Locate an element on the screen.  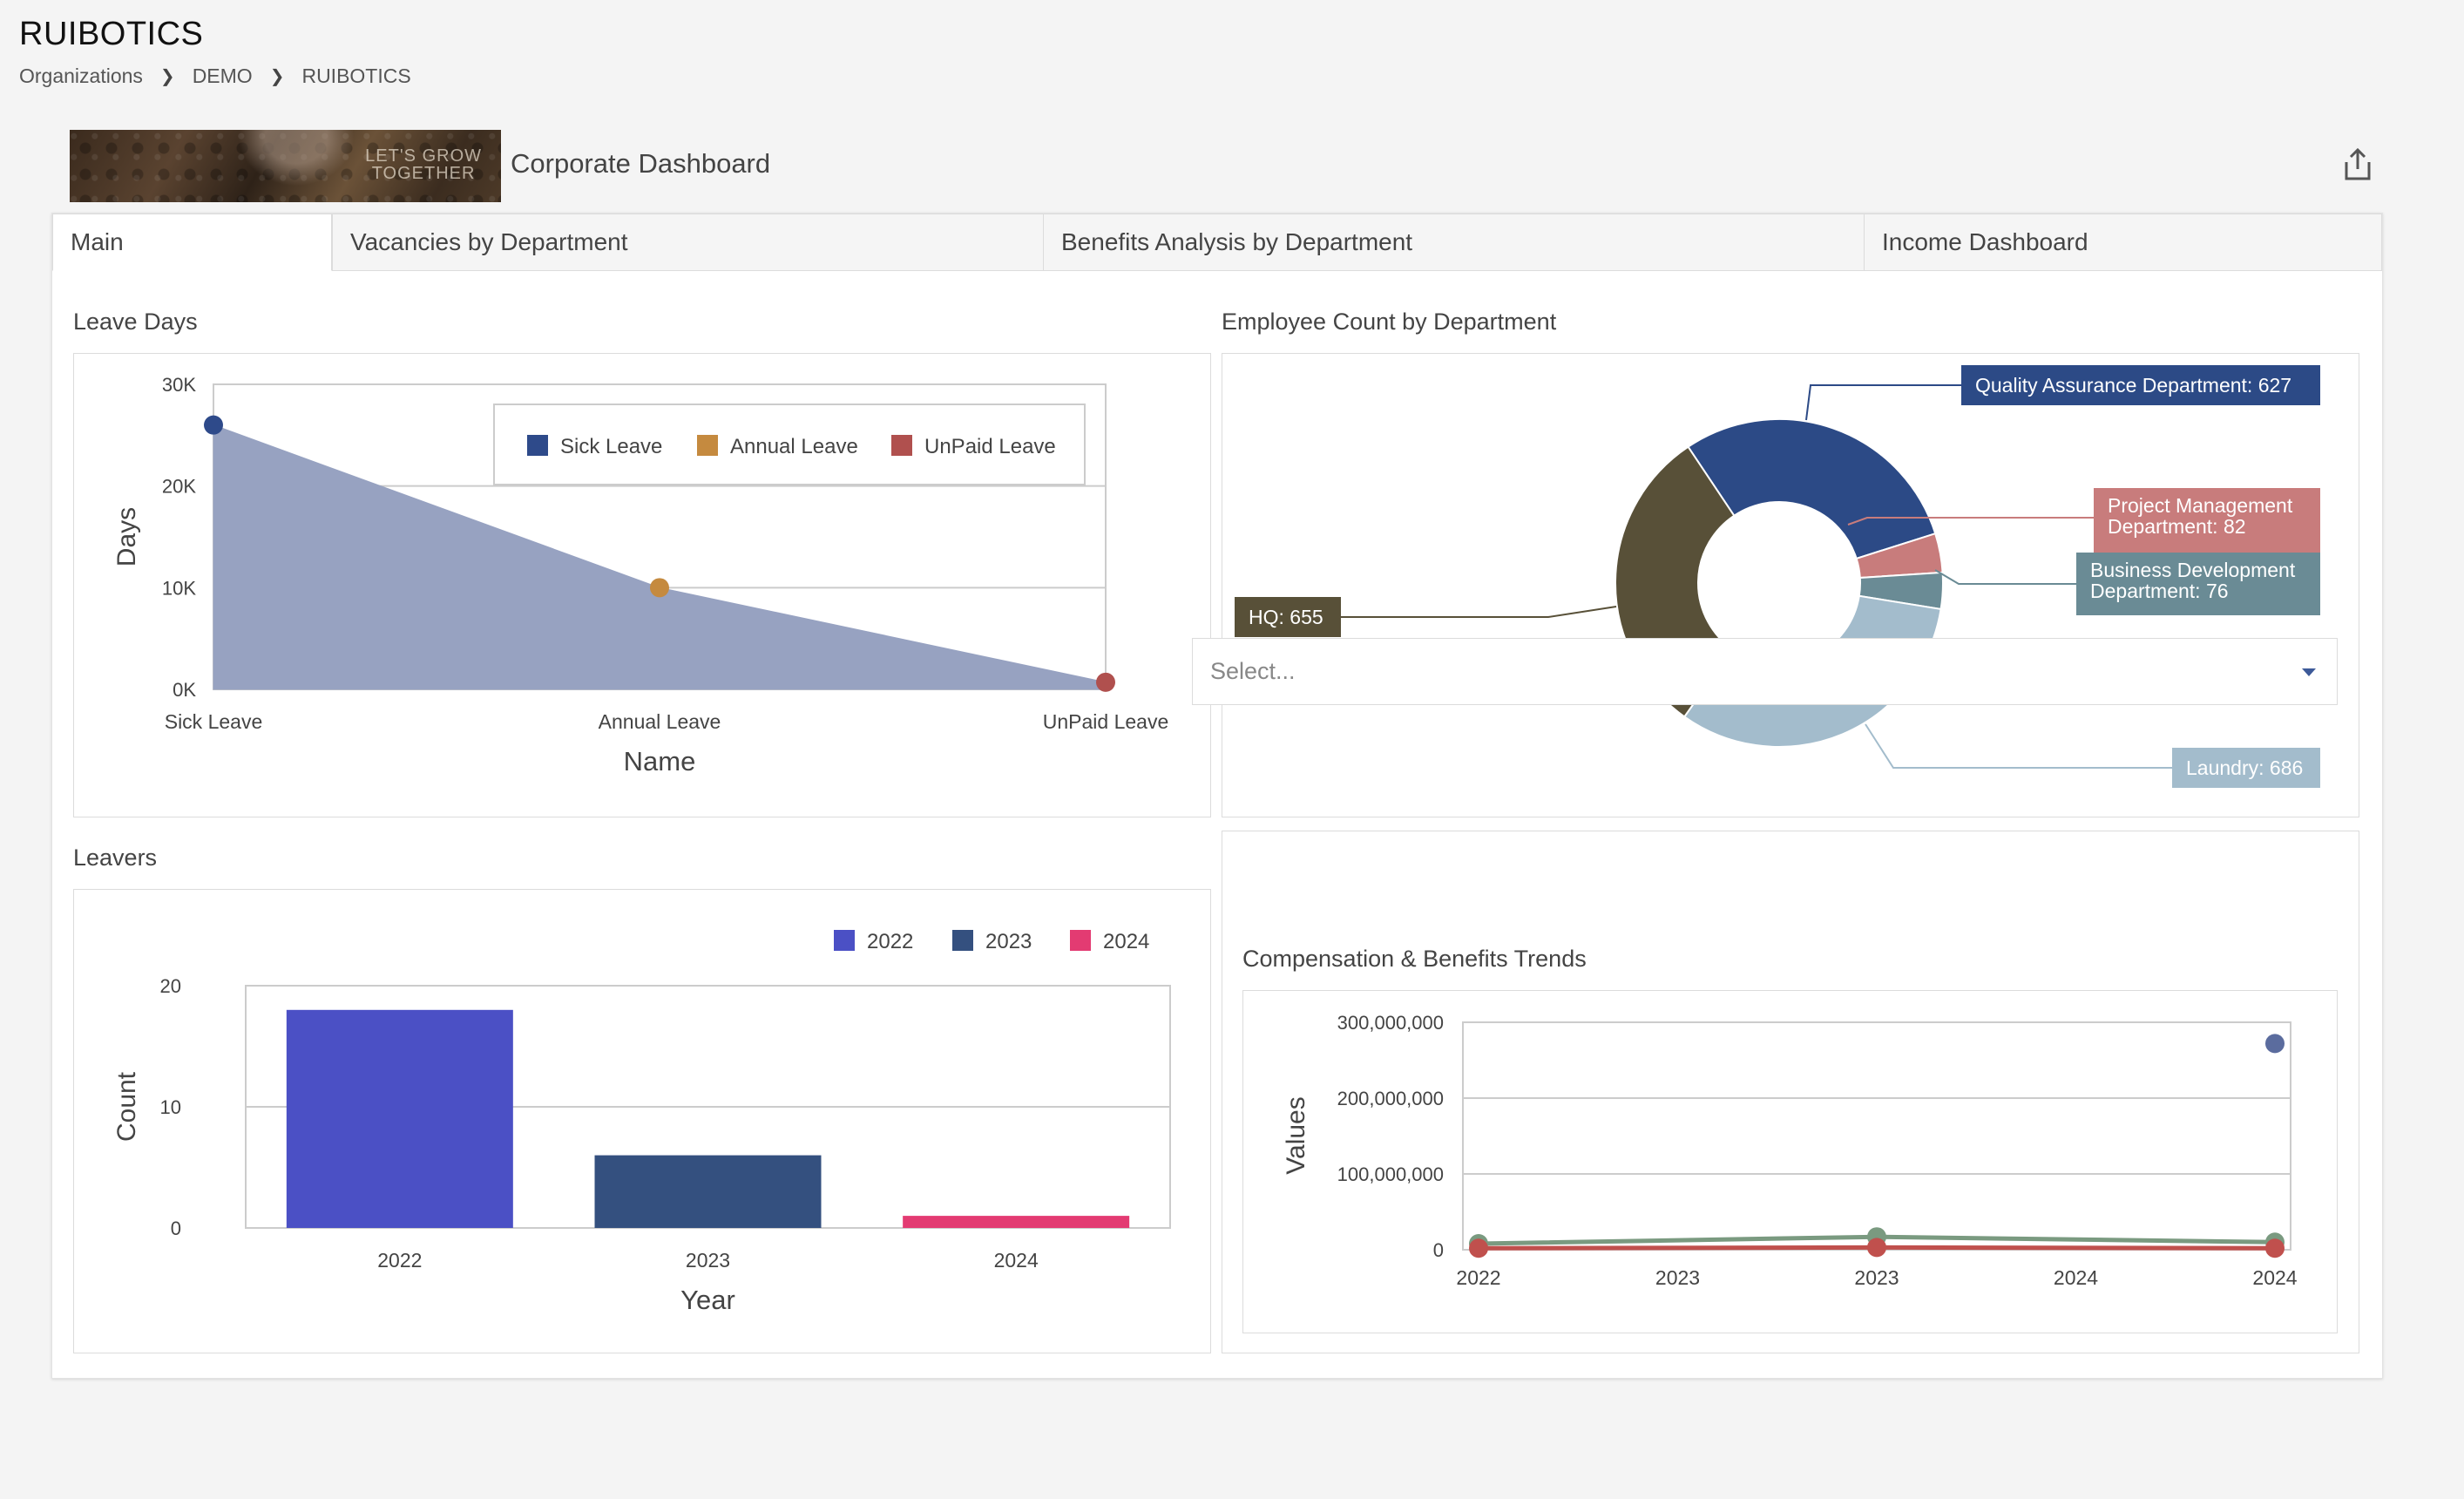
y-tick-label: 200,000,000 is located at coordinates (1390, 1098).